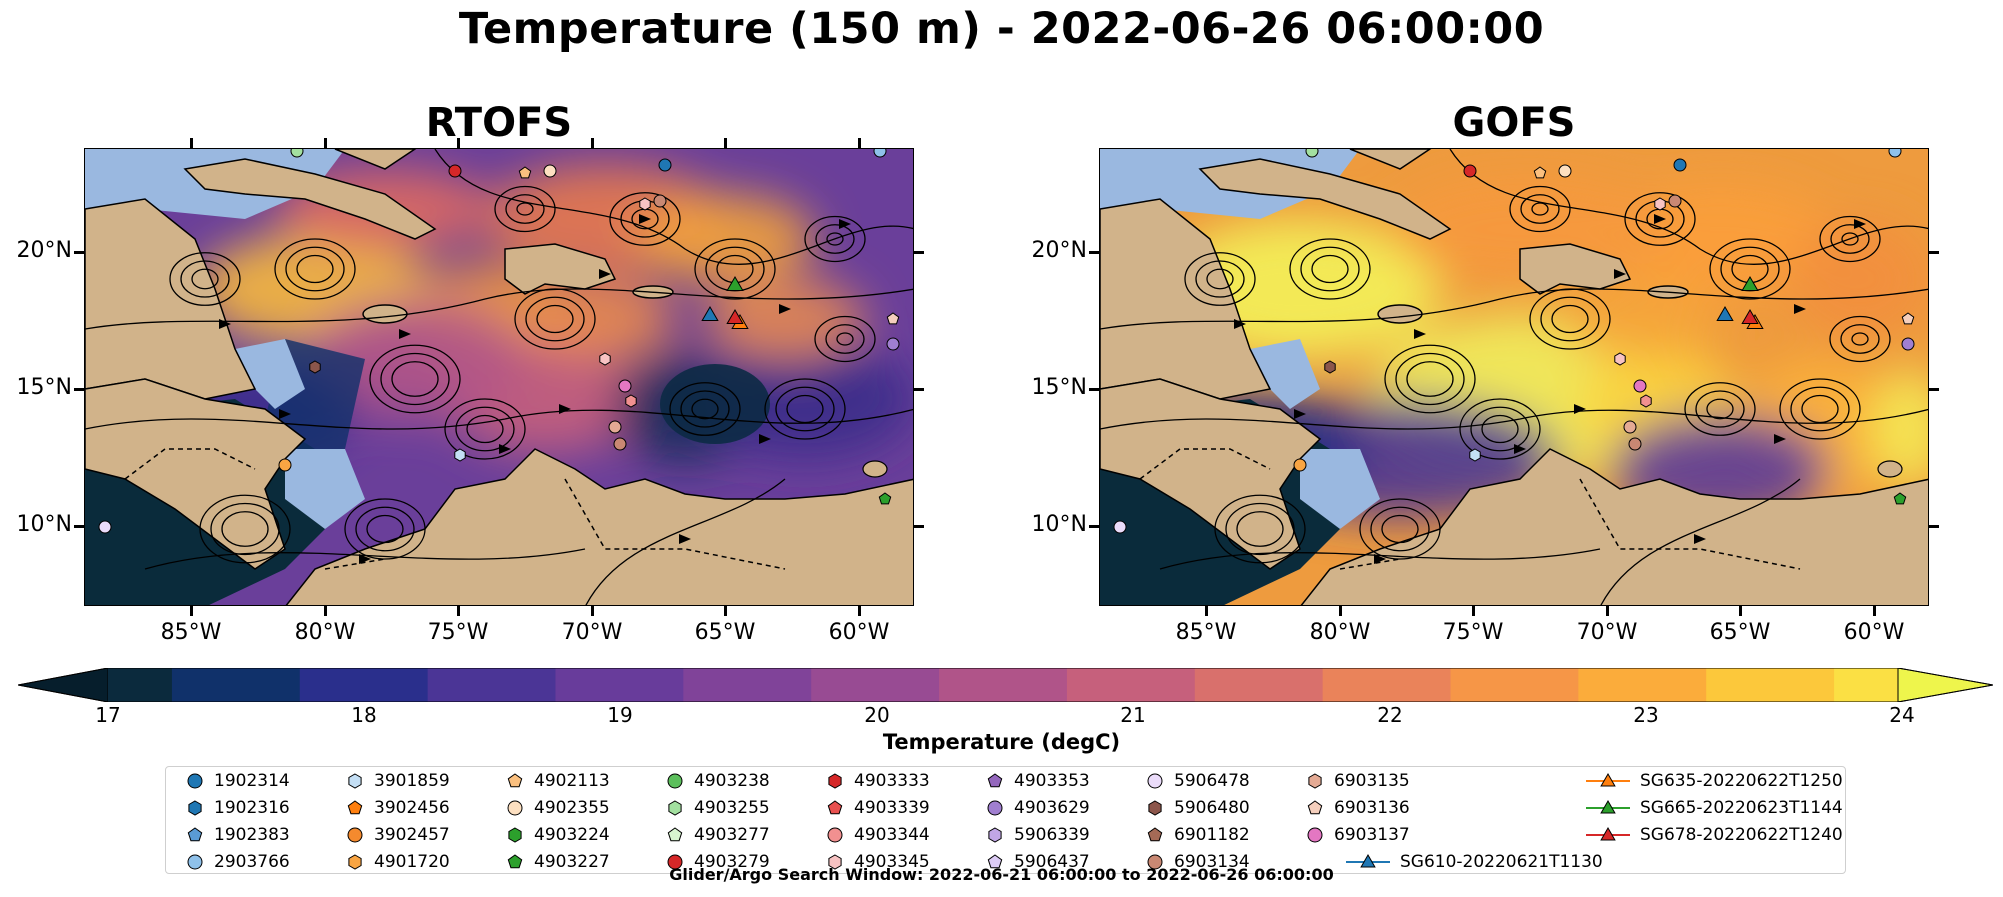  What do you see at coordinates (270, 374) in the screenshot?
I see `shelf-yucatan` at bounding box center [270, 374].